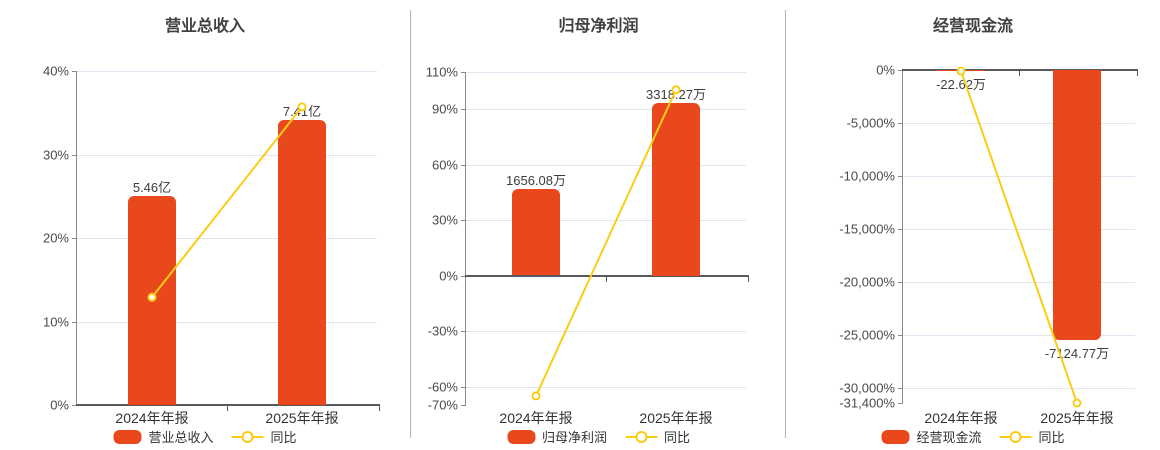  What do you see at coordinates (870, 123) in the screenshot?
I see `y-axis-label: -5,000%` at bounding box center [870, 123].